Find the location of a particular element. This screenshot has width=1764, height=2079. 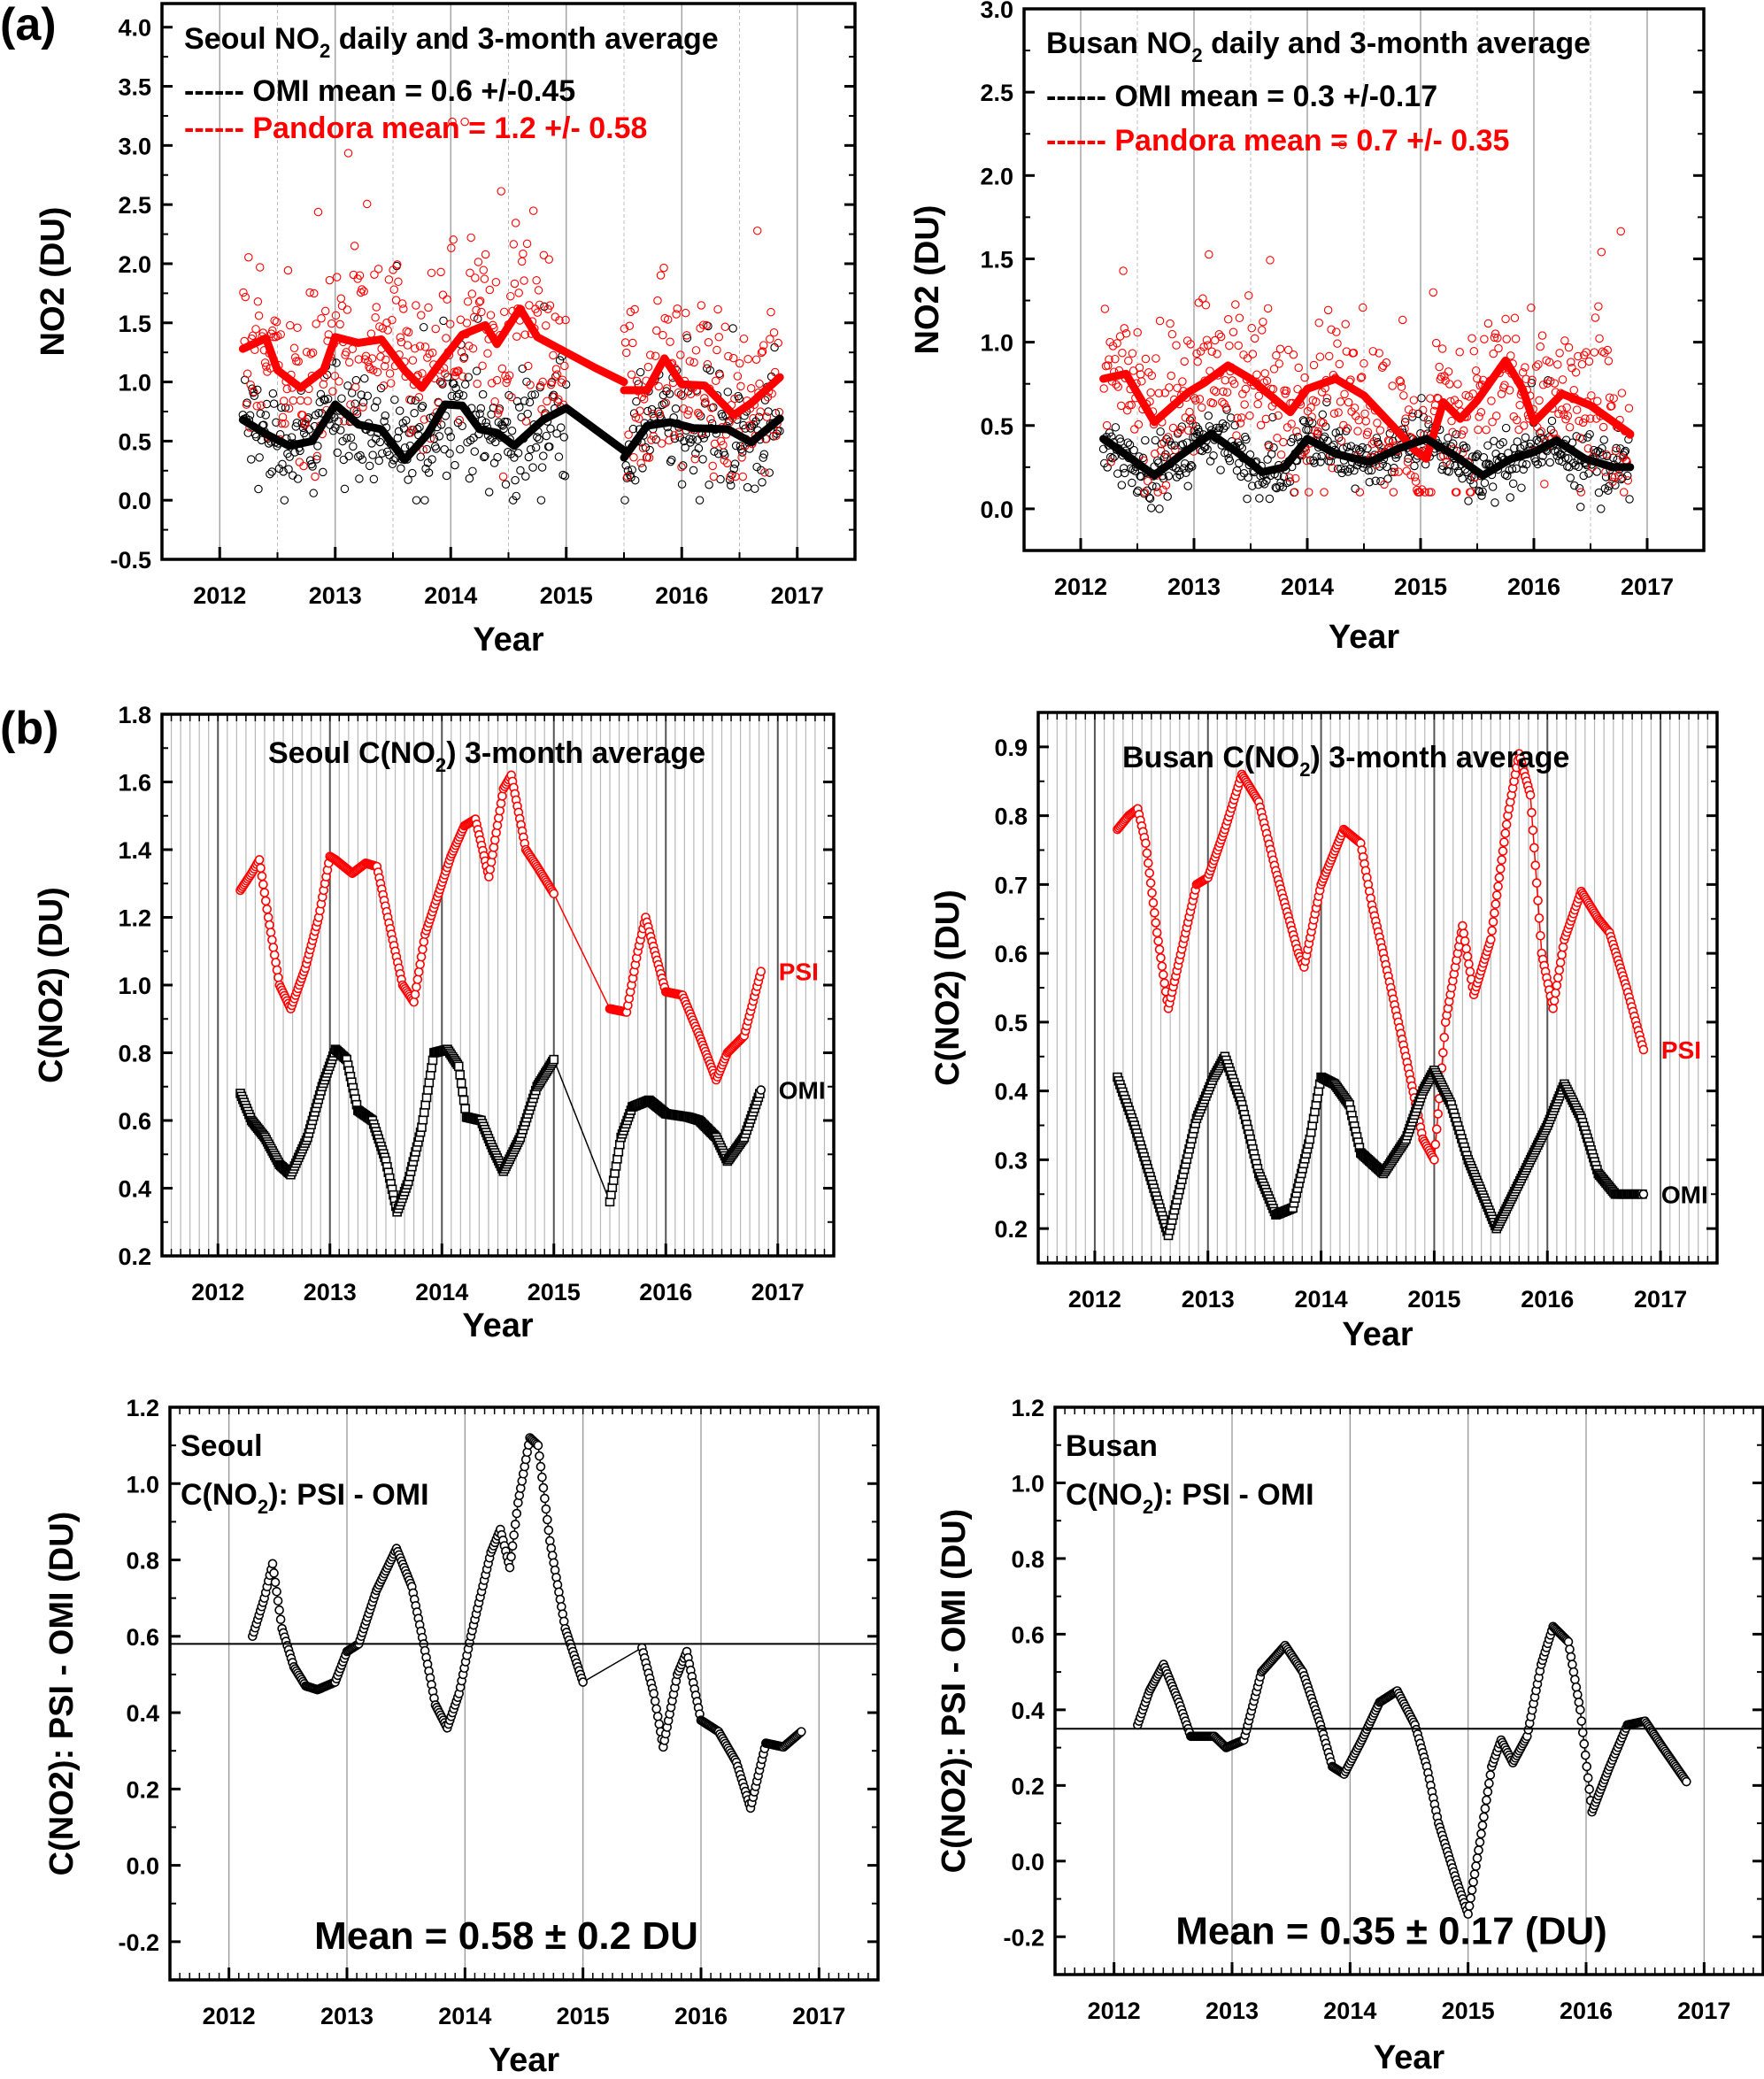

x-axis-title: Year is located at coordinates (509, 640).